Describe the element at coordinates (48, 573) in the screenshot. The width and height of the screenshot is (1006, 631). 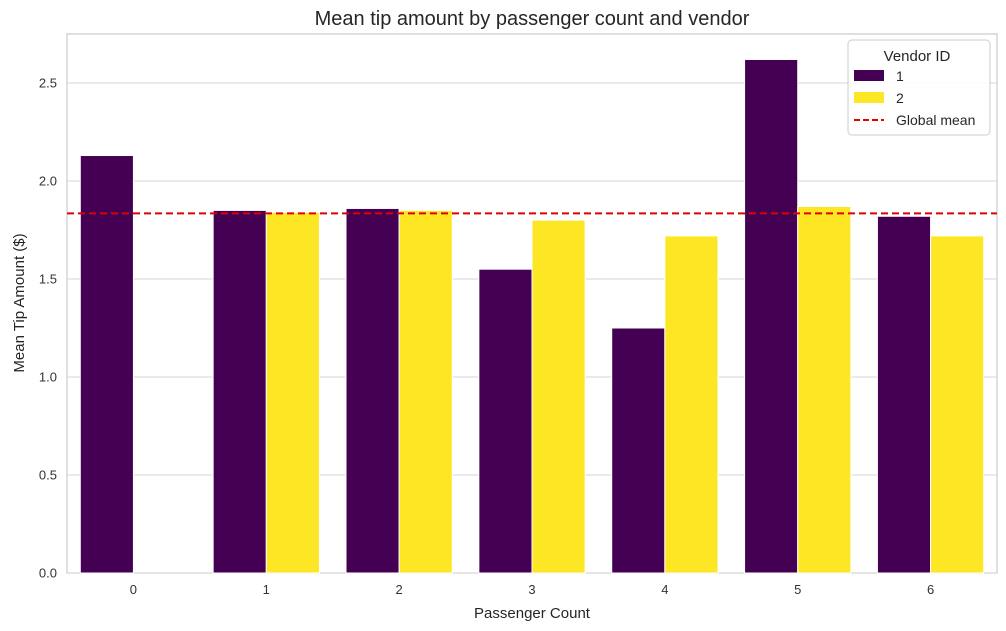
I see `y-tick-label: 0.0` at that location.